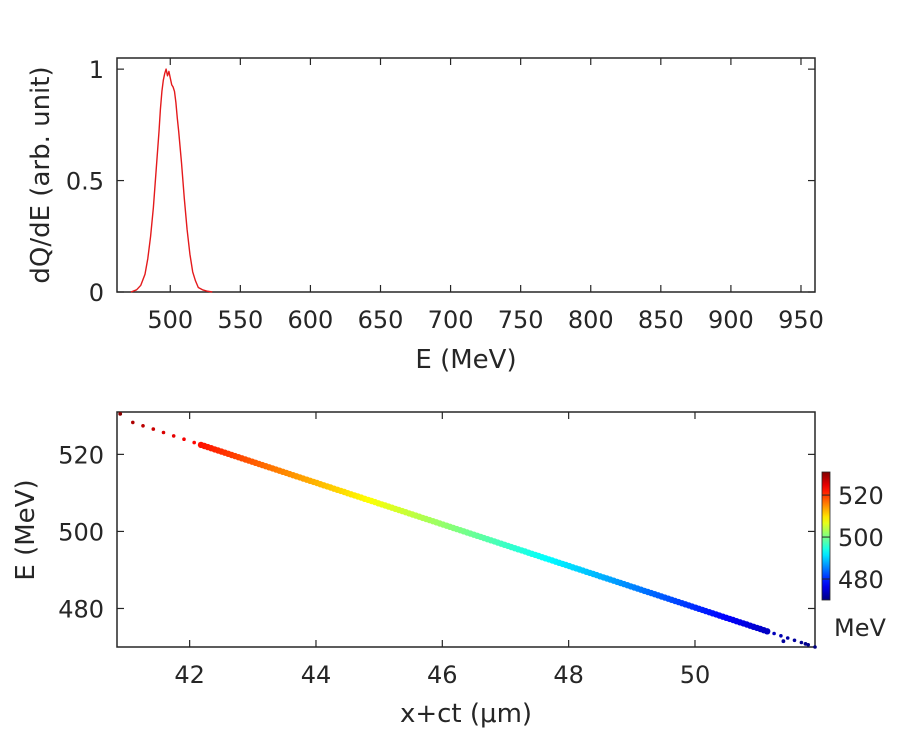 The width and height of the screenshot is (902, 752). I want to click on colorbar-unit-label: MeV, so click(860, 628).